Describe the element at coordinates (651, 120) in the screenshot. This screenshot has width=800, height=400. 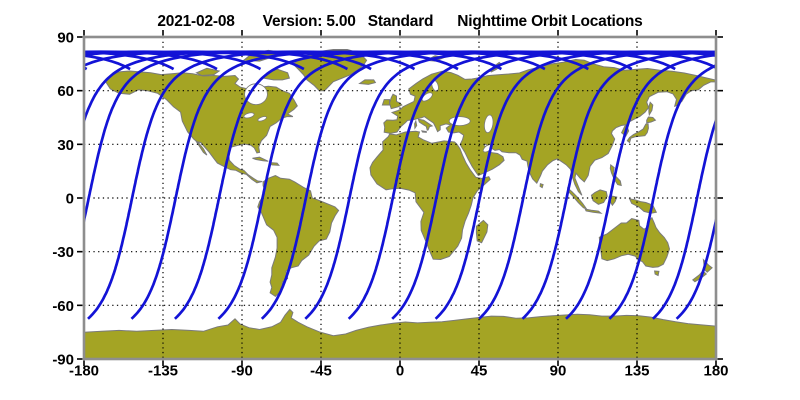
I see `land-hokkaido` at that location.